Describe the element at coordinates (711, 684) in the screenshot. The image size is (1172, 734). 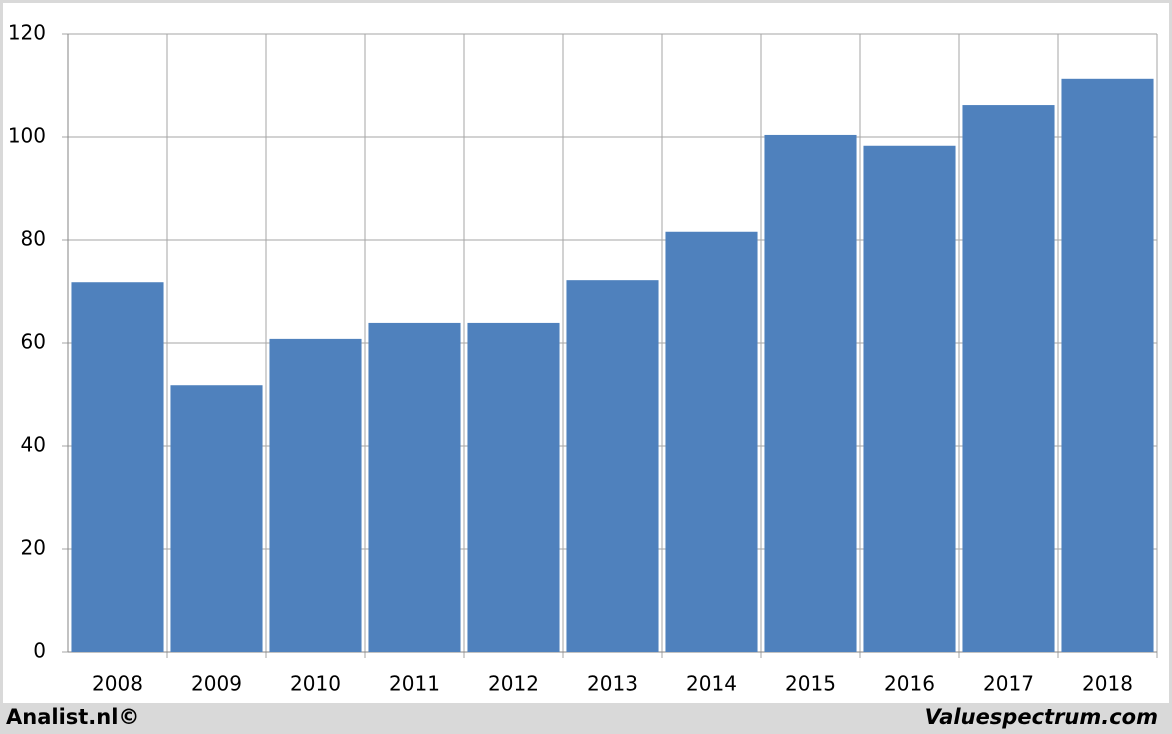
I see `x-tick-label: 2014` at that location.